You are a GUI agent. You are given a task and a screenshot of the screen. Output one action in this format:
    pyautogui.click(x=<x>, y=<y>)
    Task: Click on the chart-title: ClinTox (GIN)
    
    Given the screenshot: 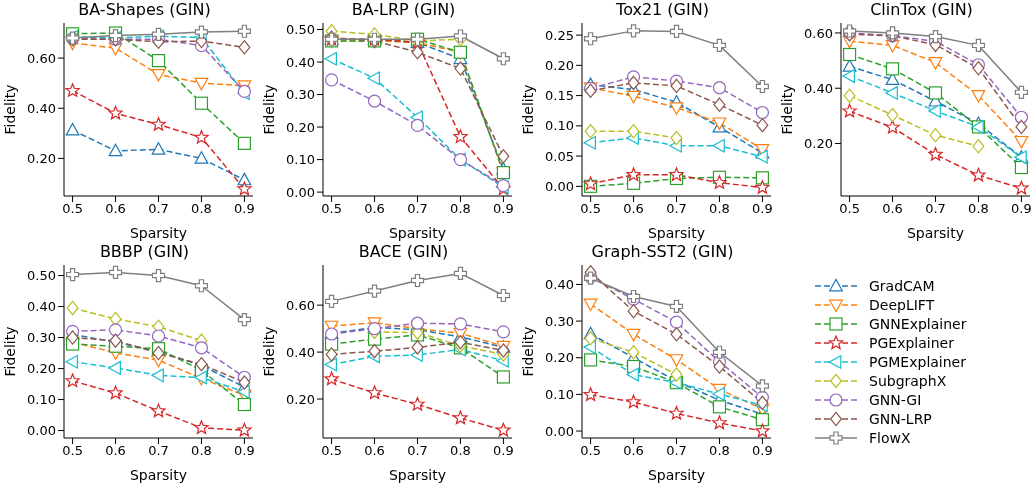 What is the action you would take?
    pyautogui.click(x=921, y=10)
    